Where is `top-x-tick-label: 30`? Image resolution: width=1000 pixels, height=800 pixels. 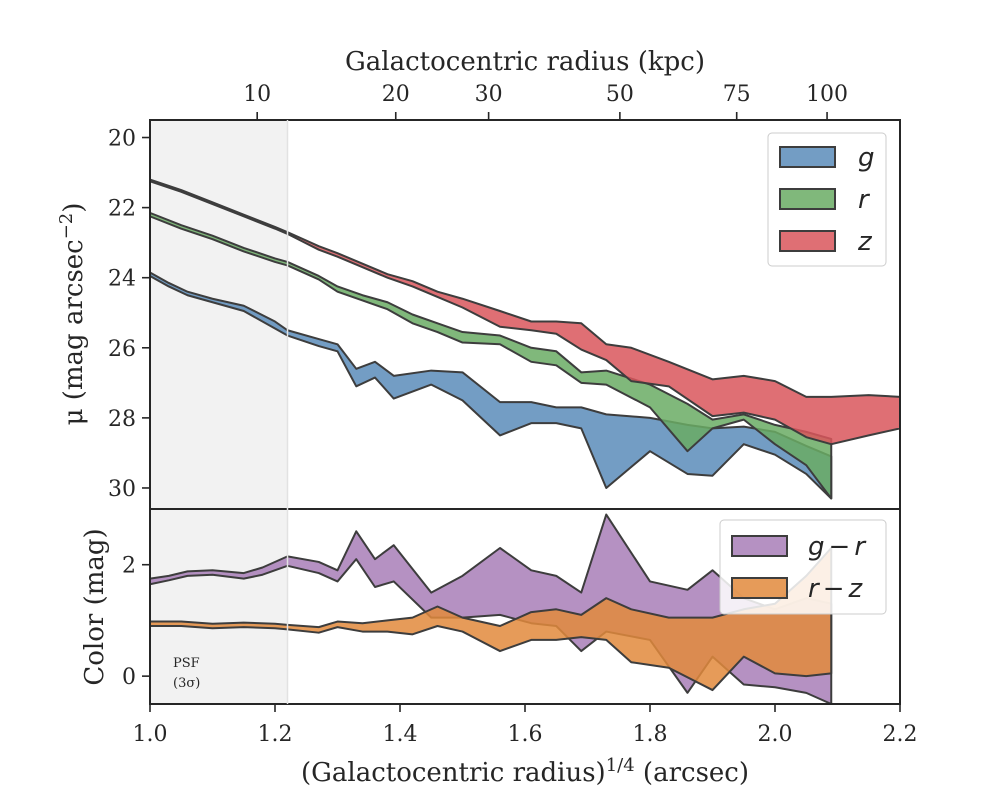
top-x-tick-label: 30 is located at coordinates (489, 94).